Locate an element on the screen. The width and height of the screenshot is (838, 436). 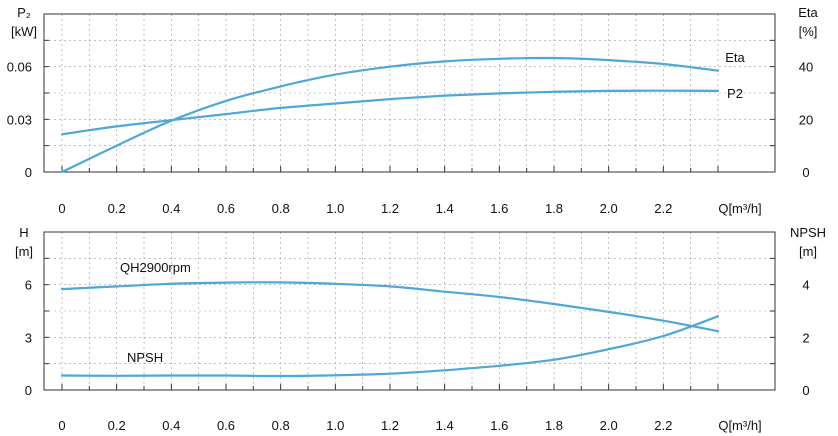
left-tick-label: 3 is located at coordinates (28, 337).